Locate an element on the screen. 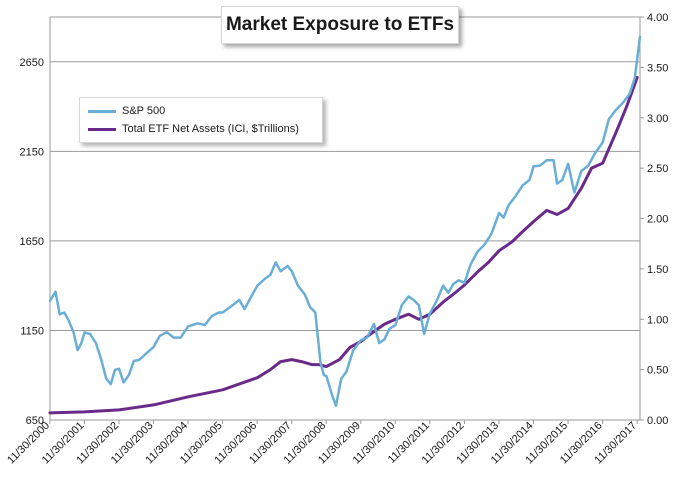 Image resolution: width=680 pixels, height=491 pixels. legend-swatch-etf is located at coordinates (102, 129).